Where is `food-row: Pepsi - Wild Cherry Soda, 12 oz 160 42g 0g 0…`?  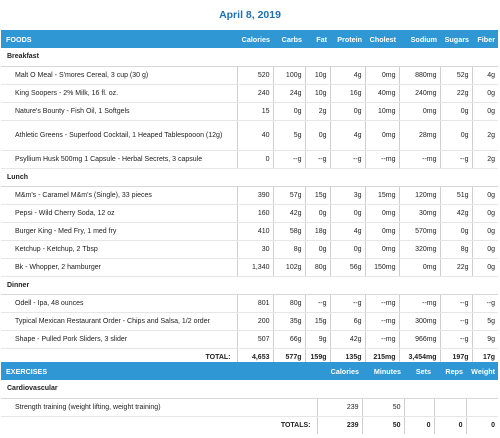
food-row: Pepsi - Wild Cherry Soda, 12 oz 160 42g 0g 0… is located at coordinates (249, 213).